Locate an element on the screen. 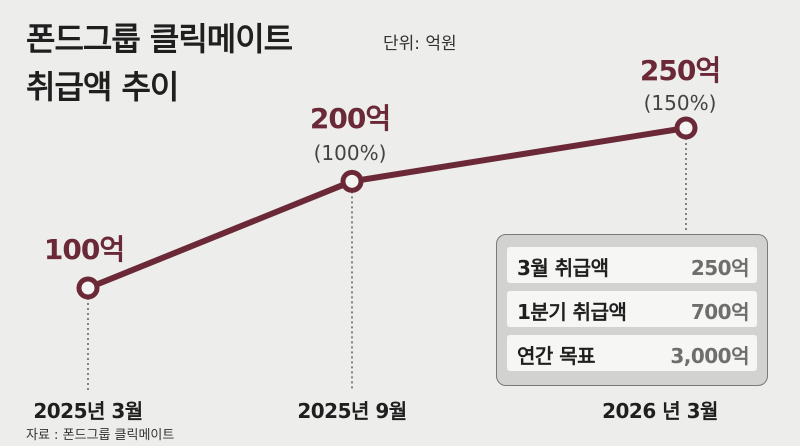 Image resolution: width=800 pixels, height=446 pixels. summary-label: 3월 취급액 is located at coordinates (563, 268).